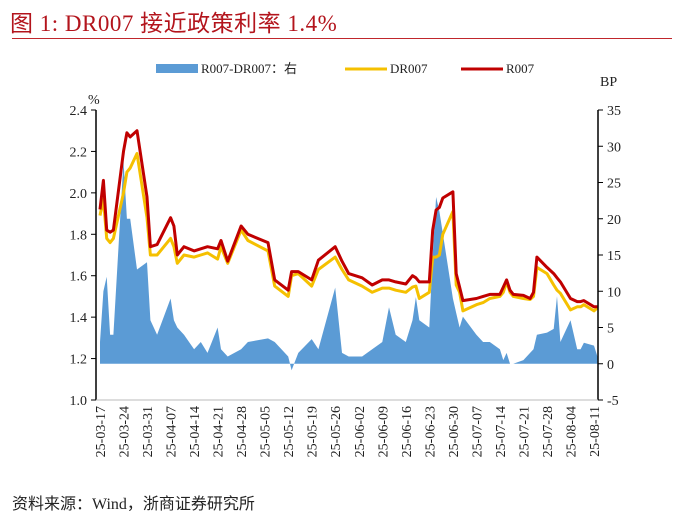  I want to click on legend-label-dr007: DR007, so click(409, 68).